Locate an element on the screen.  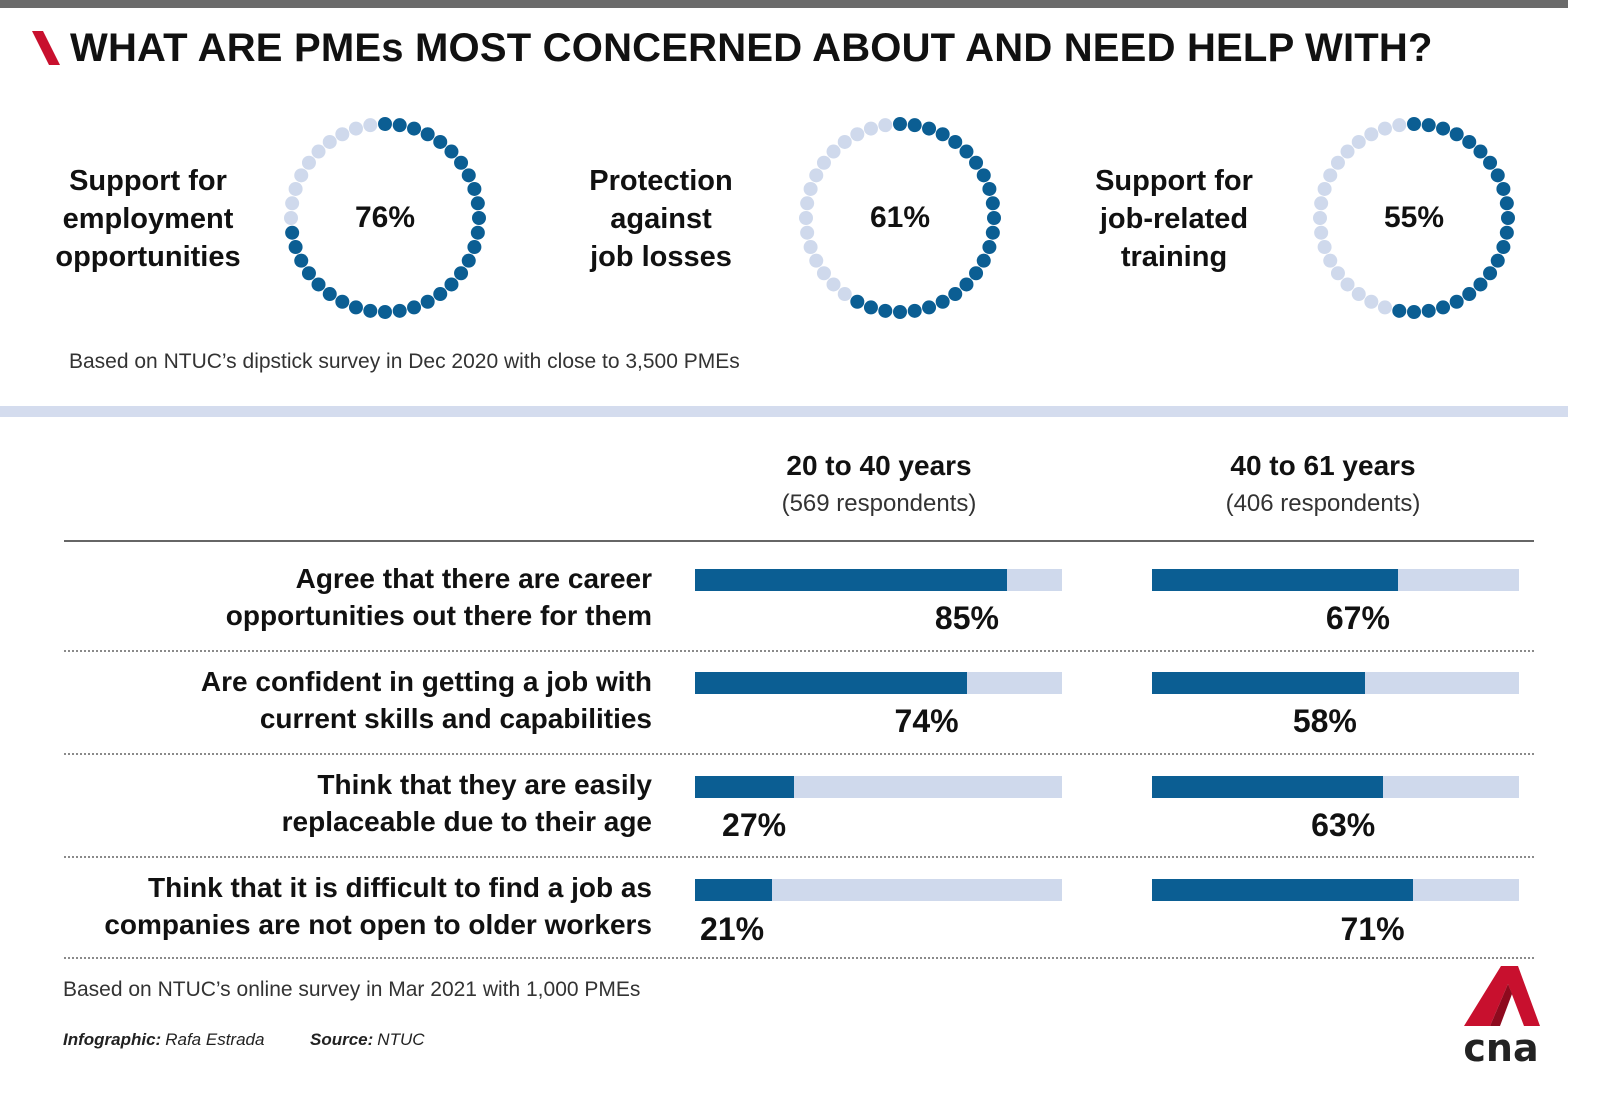
row-label-line: opportunities out there for them is located at coordinates (438, 615).